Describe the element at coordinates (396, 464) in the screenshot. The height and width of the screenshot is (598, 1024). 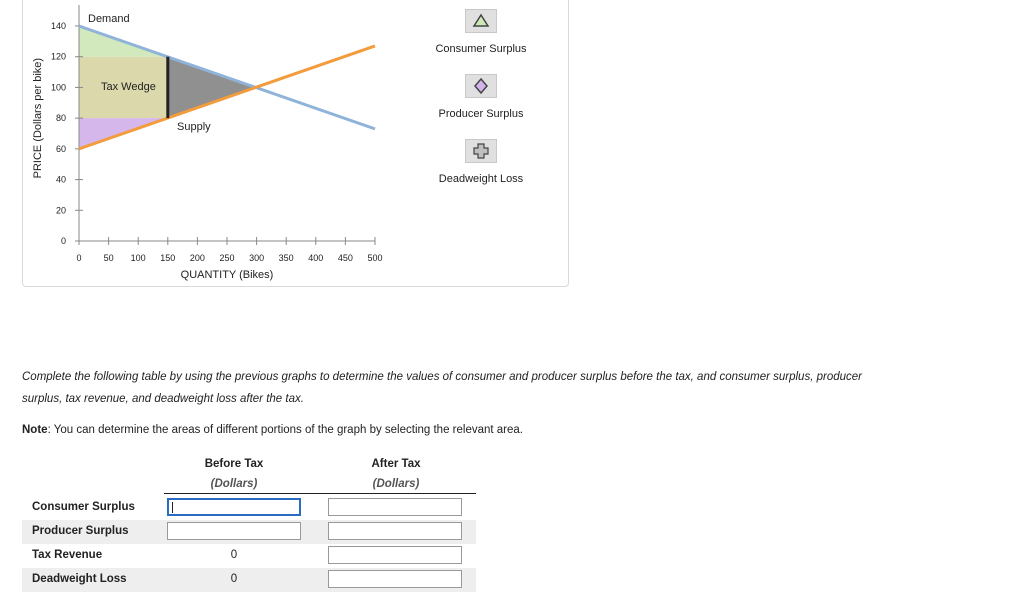
I see `col-header-after: After Tax` at that location.